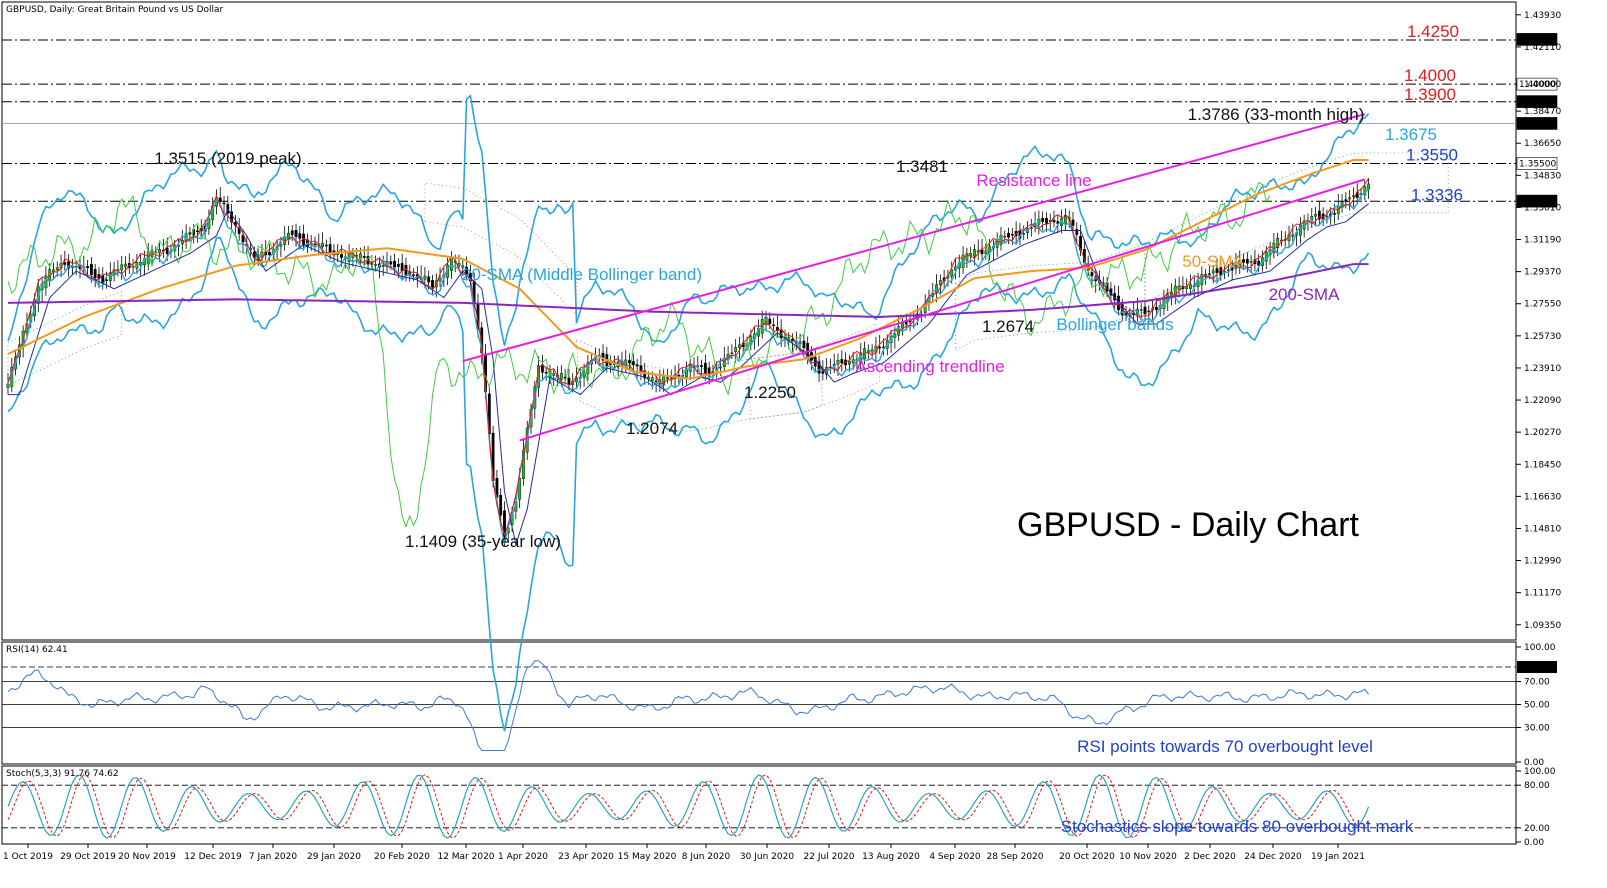 This screenshot has width=1607, height=888. I want to click on annotation-label: 1.2674, so click(1008, 326).